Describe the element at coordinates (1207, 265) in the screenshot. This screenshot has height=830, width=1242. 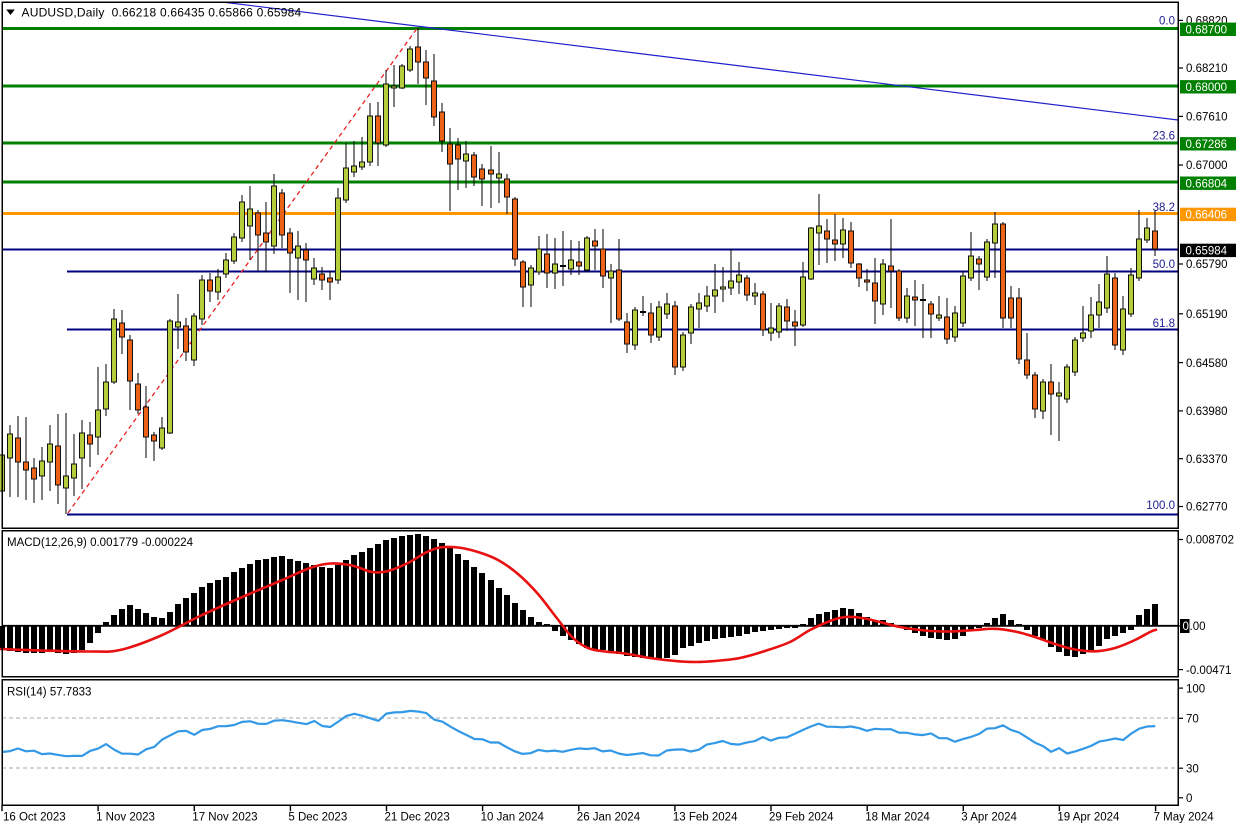
I see `svg-text: 0.65790` at that location.